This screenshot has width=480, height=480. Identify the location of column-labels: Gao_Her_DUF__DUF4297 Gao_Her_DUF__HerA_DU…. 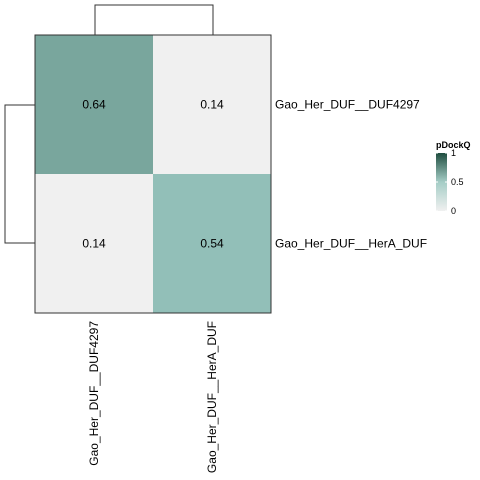
(153, 397).